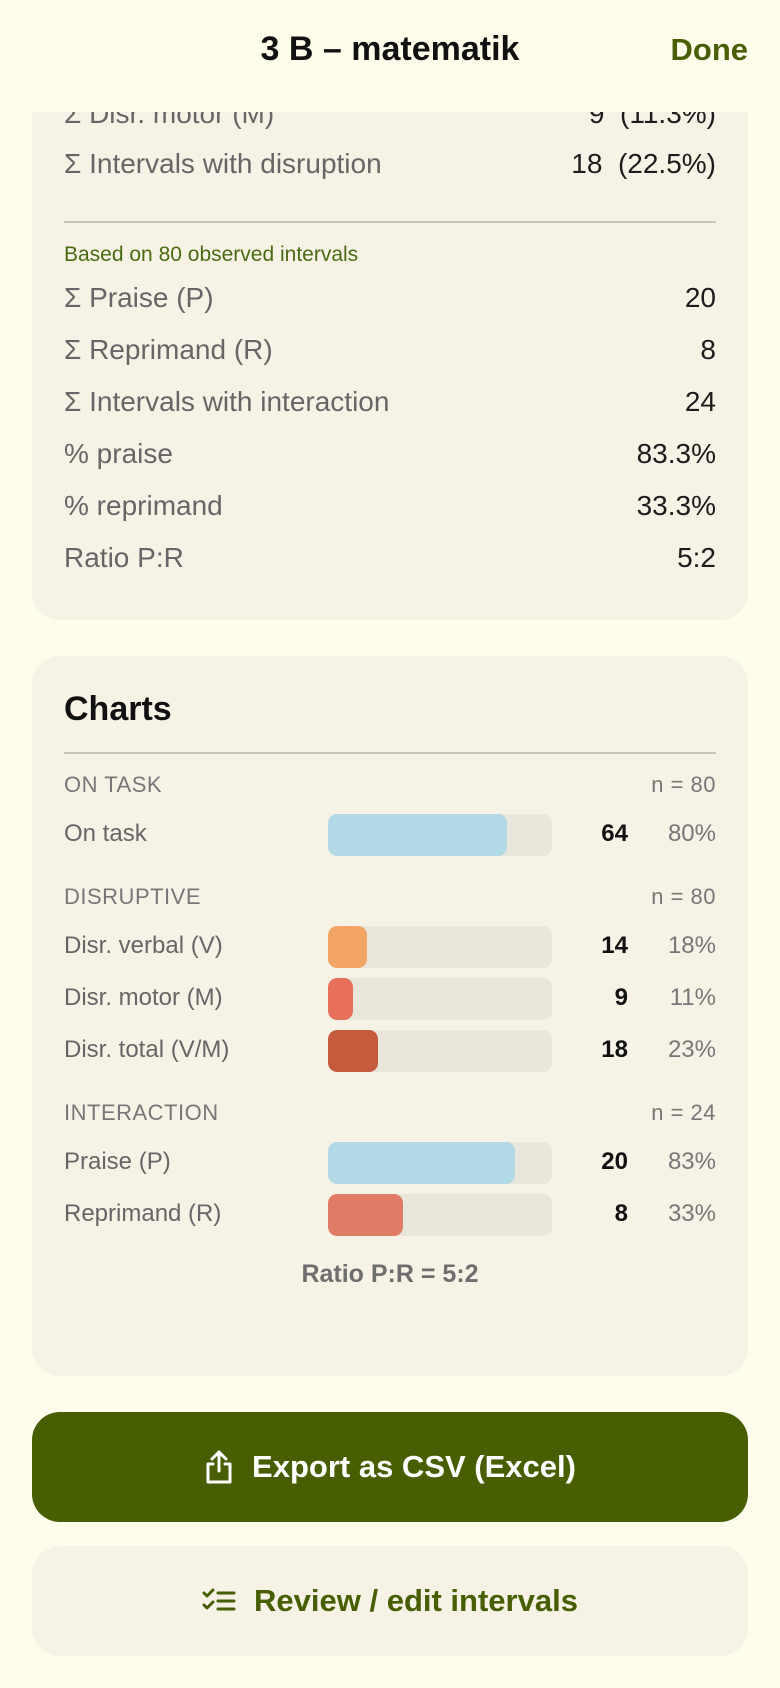 The image size is (780, 1688). I want to click on bar-row-disr-verbal: Disr. verbal (V) 14 18%, so click(390, 947).